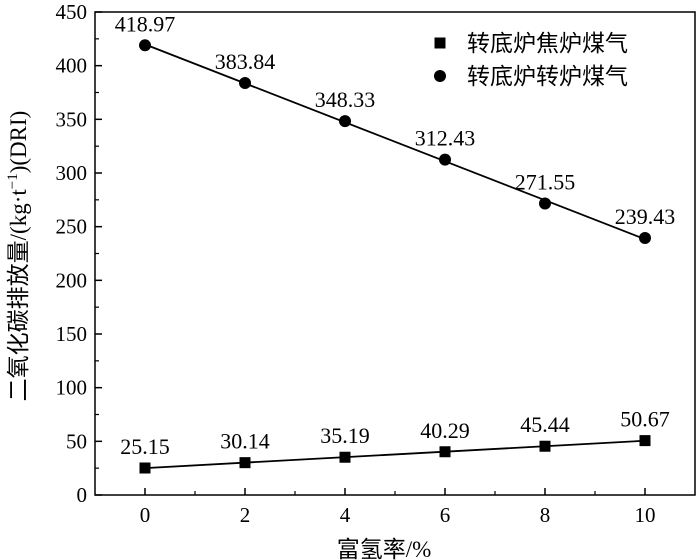 This screenshot has height=560, width=700. What do you see at coordinates (72, 173) in the screenshot?
I see `y-tick-label: 300` at bounding box center [72, 173].